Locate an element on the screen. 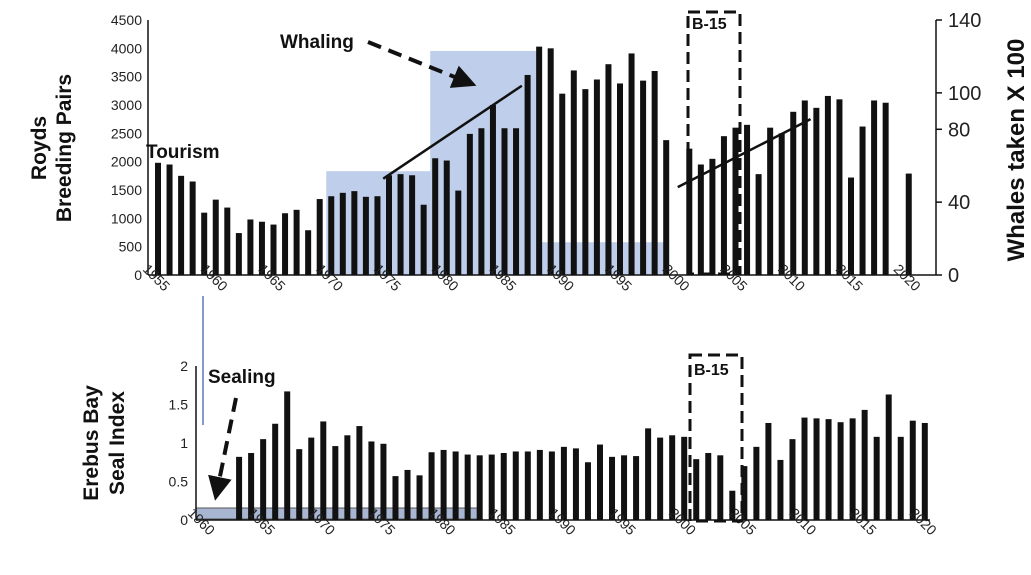 This screenshot has height=575, width=1031. seal-bar-1972 is located at coordinates (347, 477).